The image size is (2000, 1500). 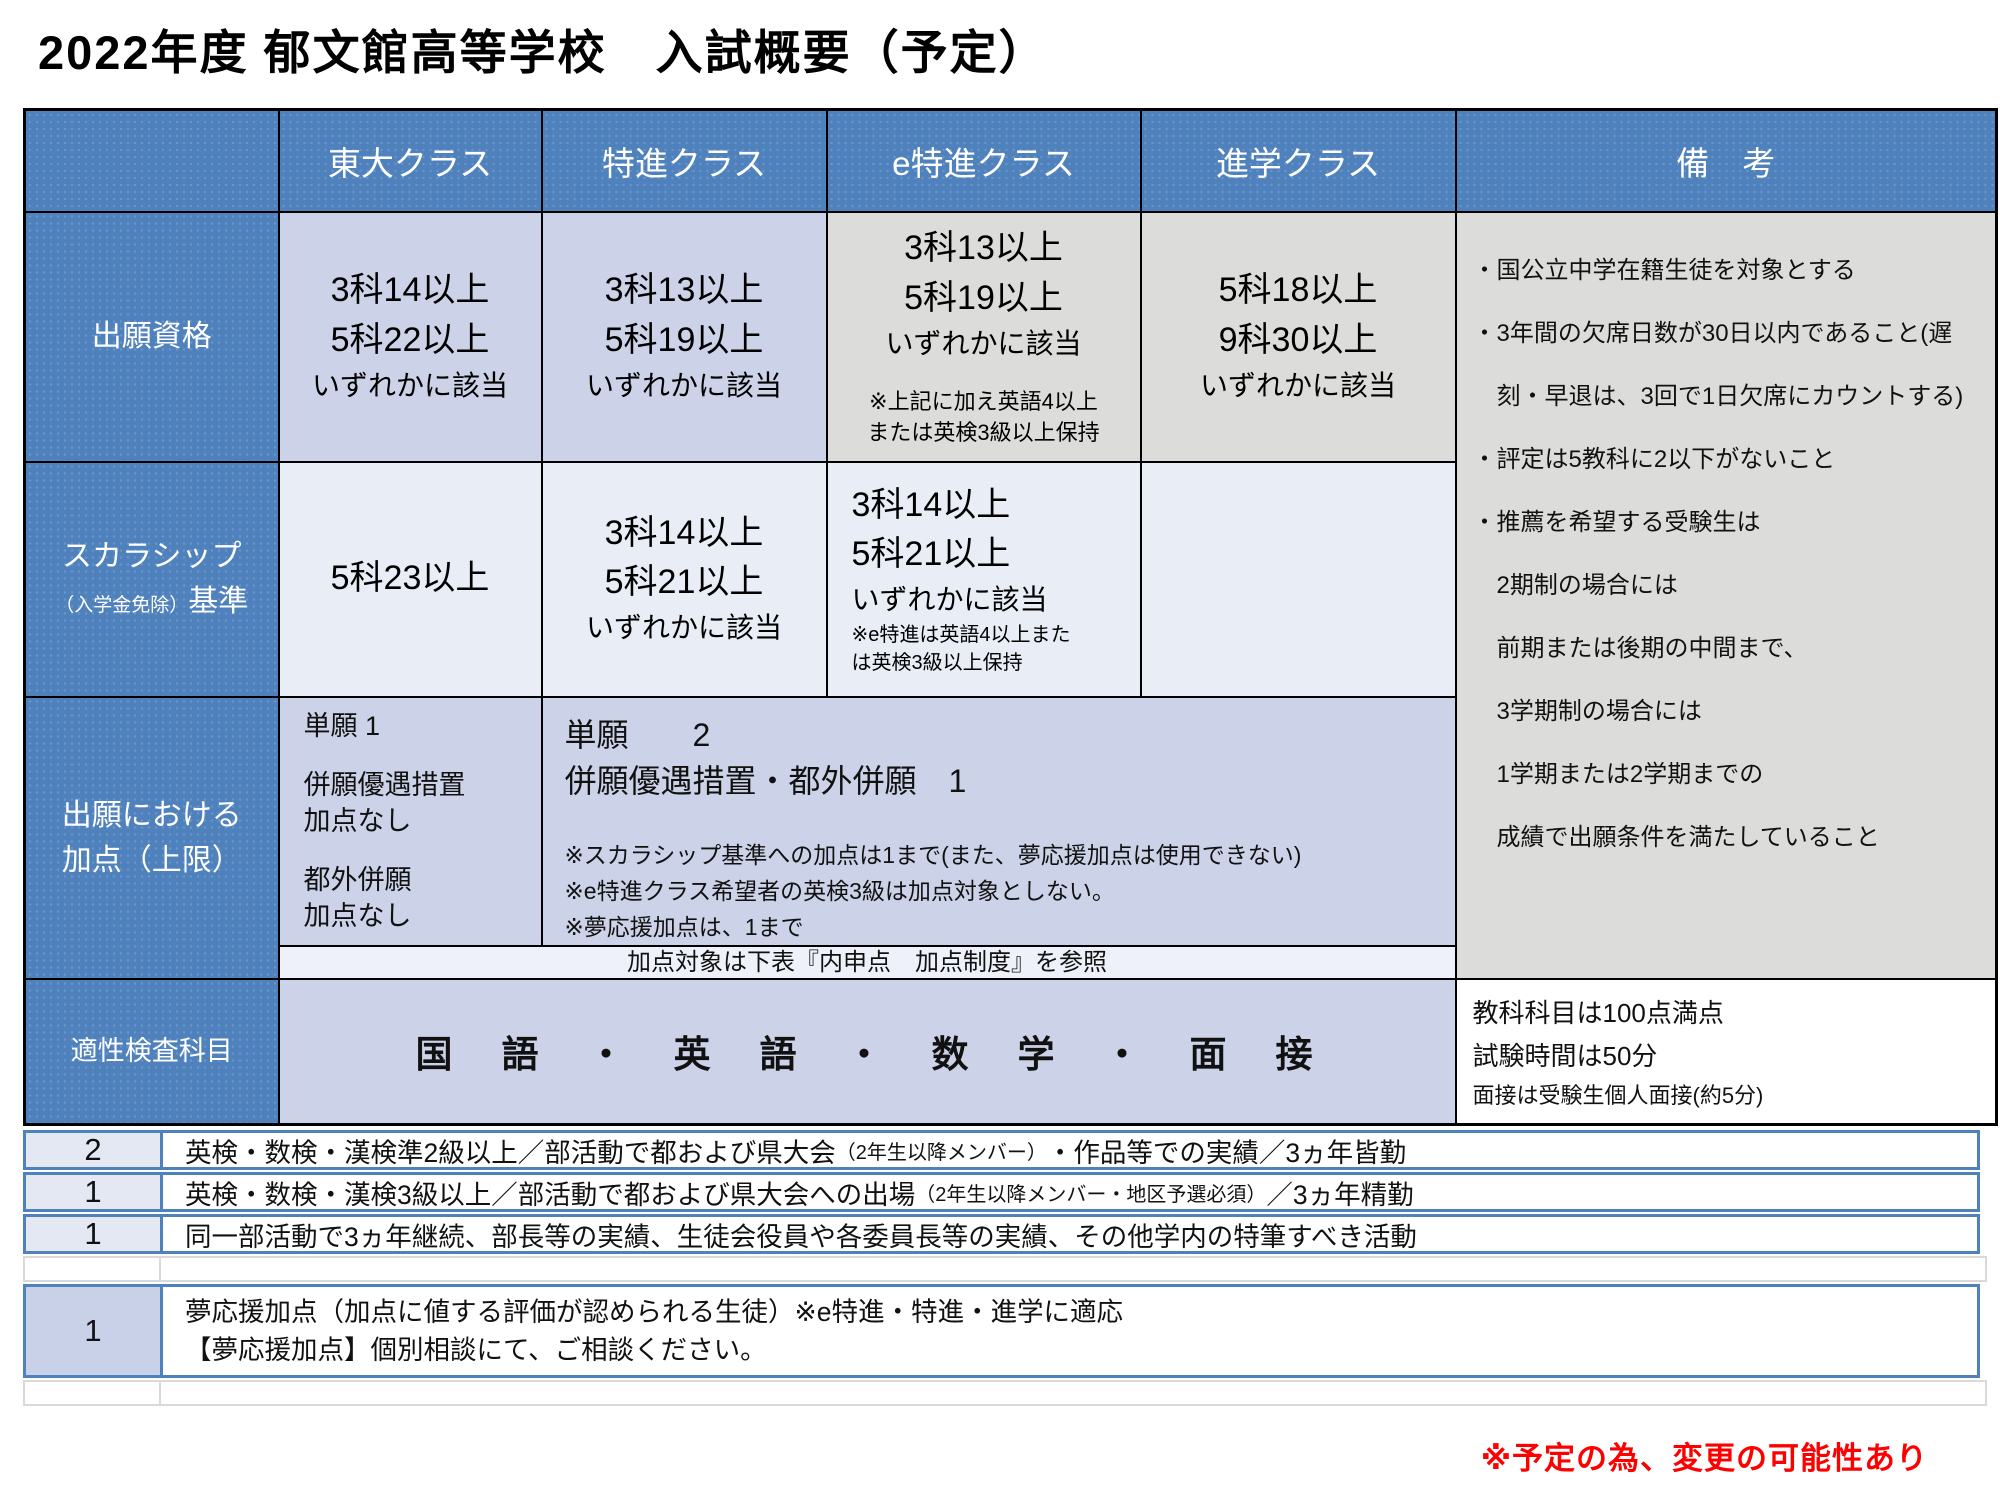 I want to click on eligibility-todai-line2: 5科22以上, so click(x=410, y=339).